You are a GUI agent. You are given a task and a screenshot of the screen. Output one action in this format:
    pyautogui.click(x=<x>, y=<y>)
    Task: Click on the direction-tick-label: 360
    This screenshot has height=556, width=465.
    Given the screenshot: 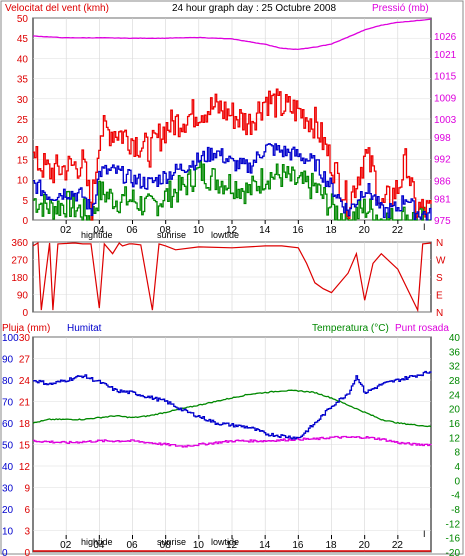 What is the action you would take?
    pyautogui.click(x=19, y=243)
    